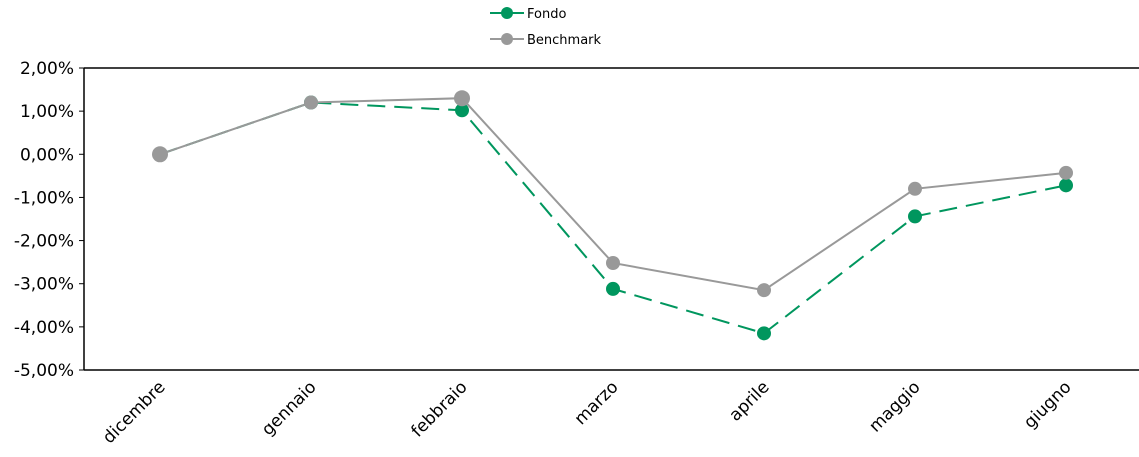  What do you see at coordinates (134, 412) in the screenshot?
I see `x-tick-label: dicembre` at bounding box center [134, 412].